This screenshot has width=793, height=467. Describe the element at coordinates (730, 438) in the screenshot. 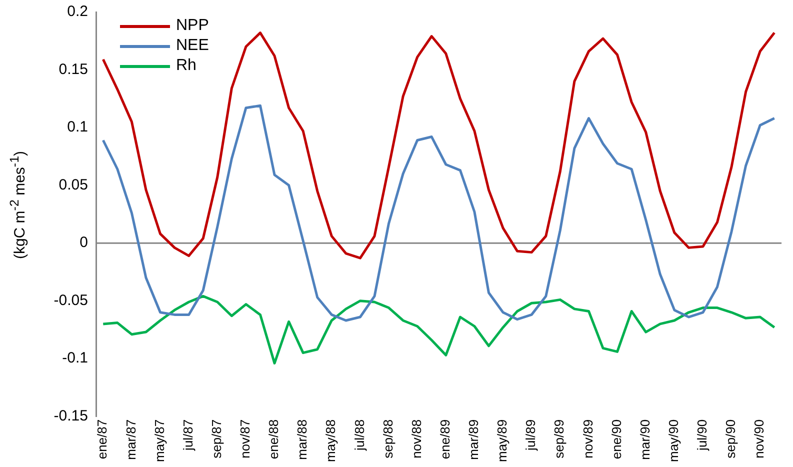

I see `x-tick-label: sep/90` at that location.